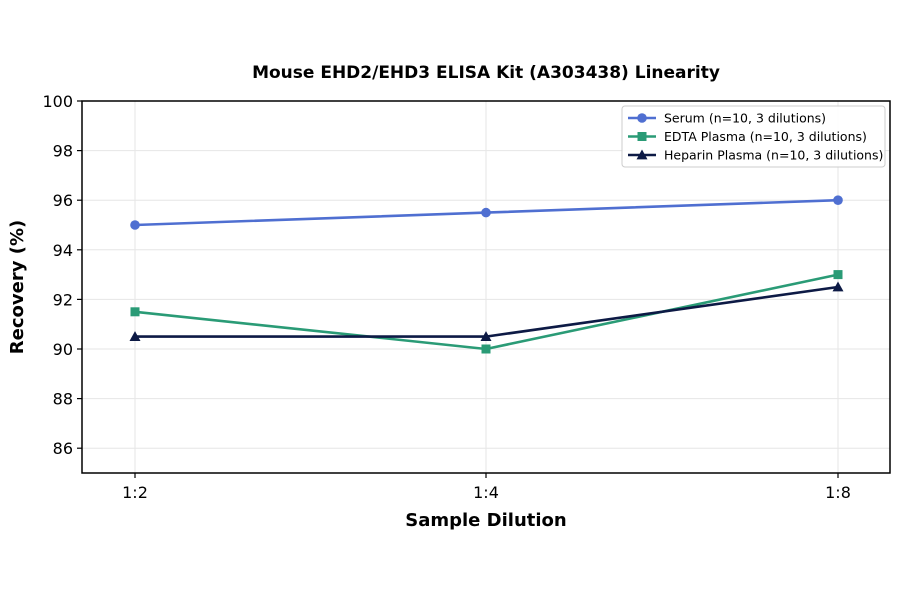 The height and width of the screenshot is (594, 900). I want to click on series-square, so click(486, 312).